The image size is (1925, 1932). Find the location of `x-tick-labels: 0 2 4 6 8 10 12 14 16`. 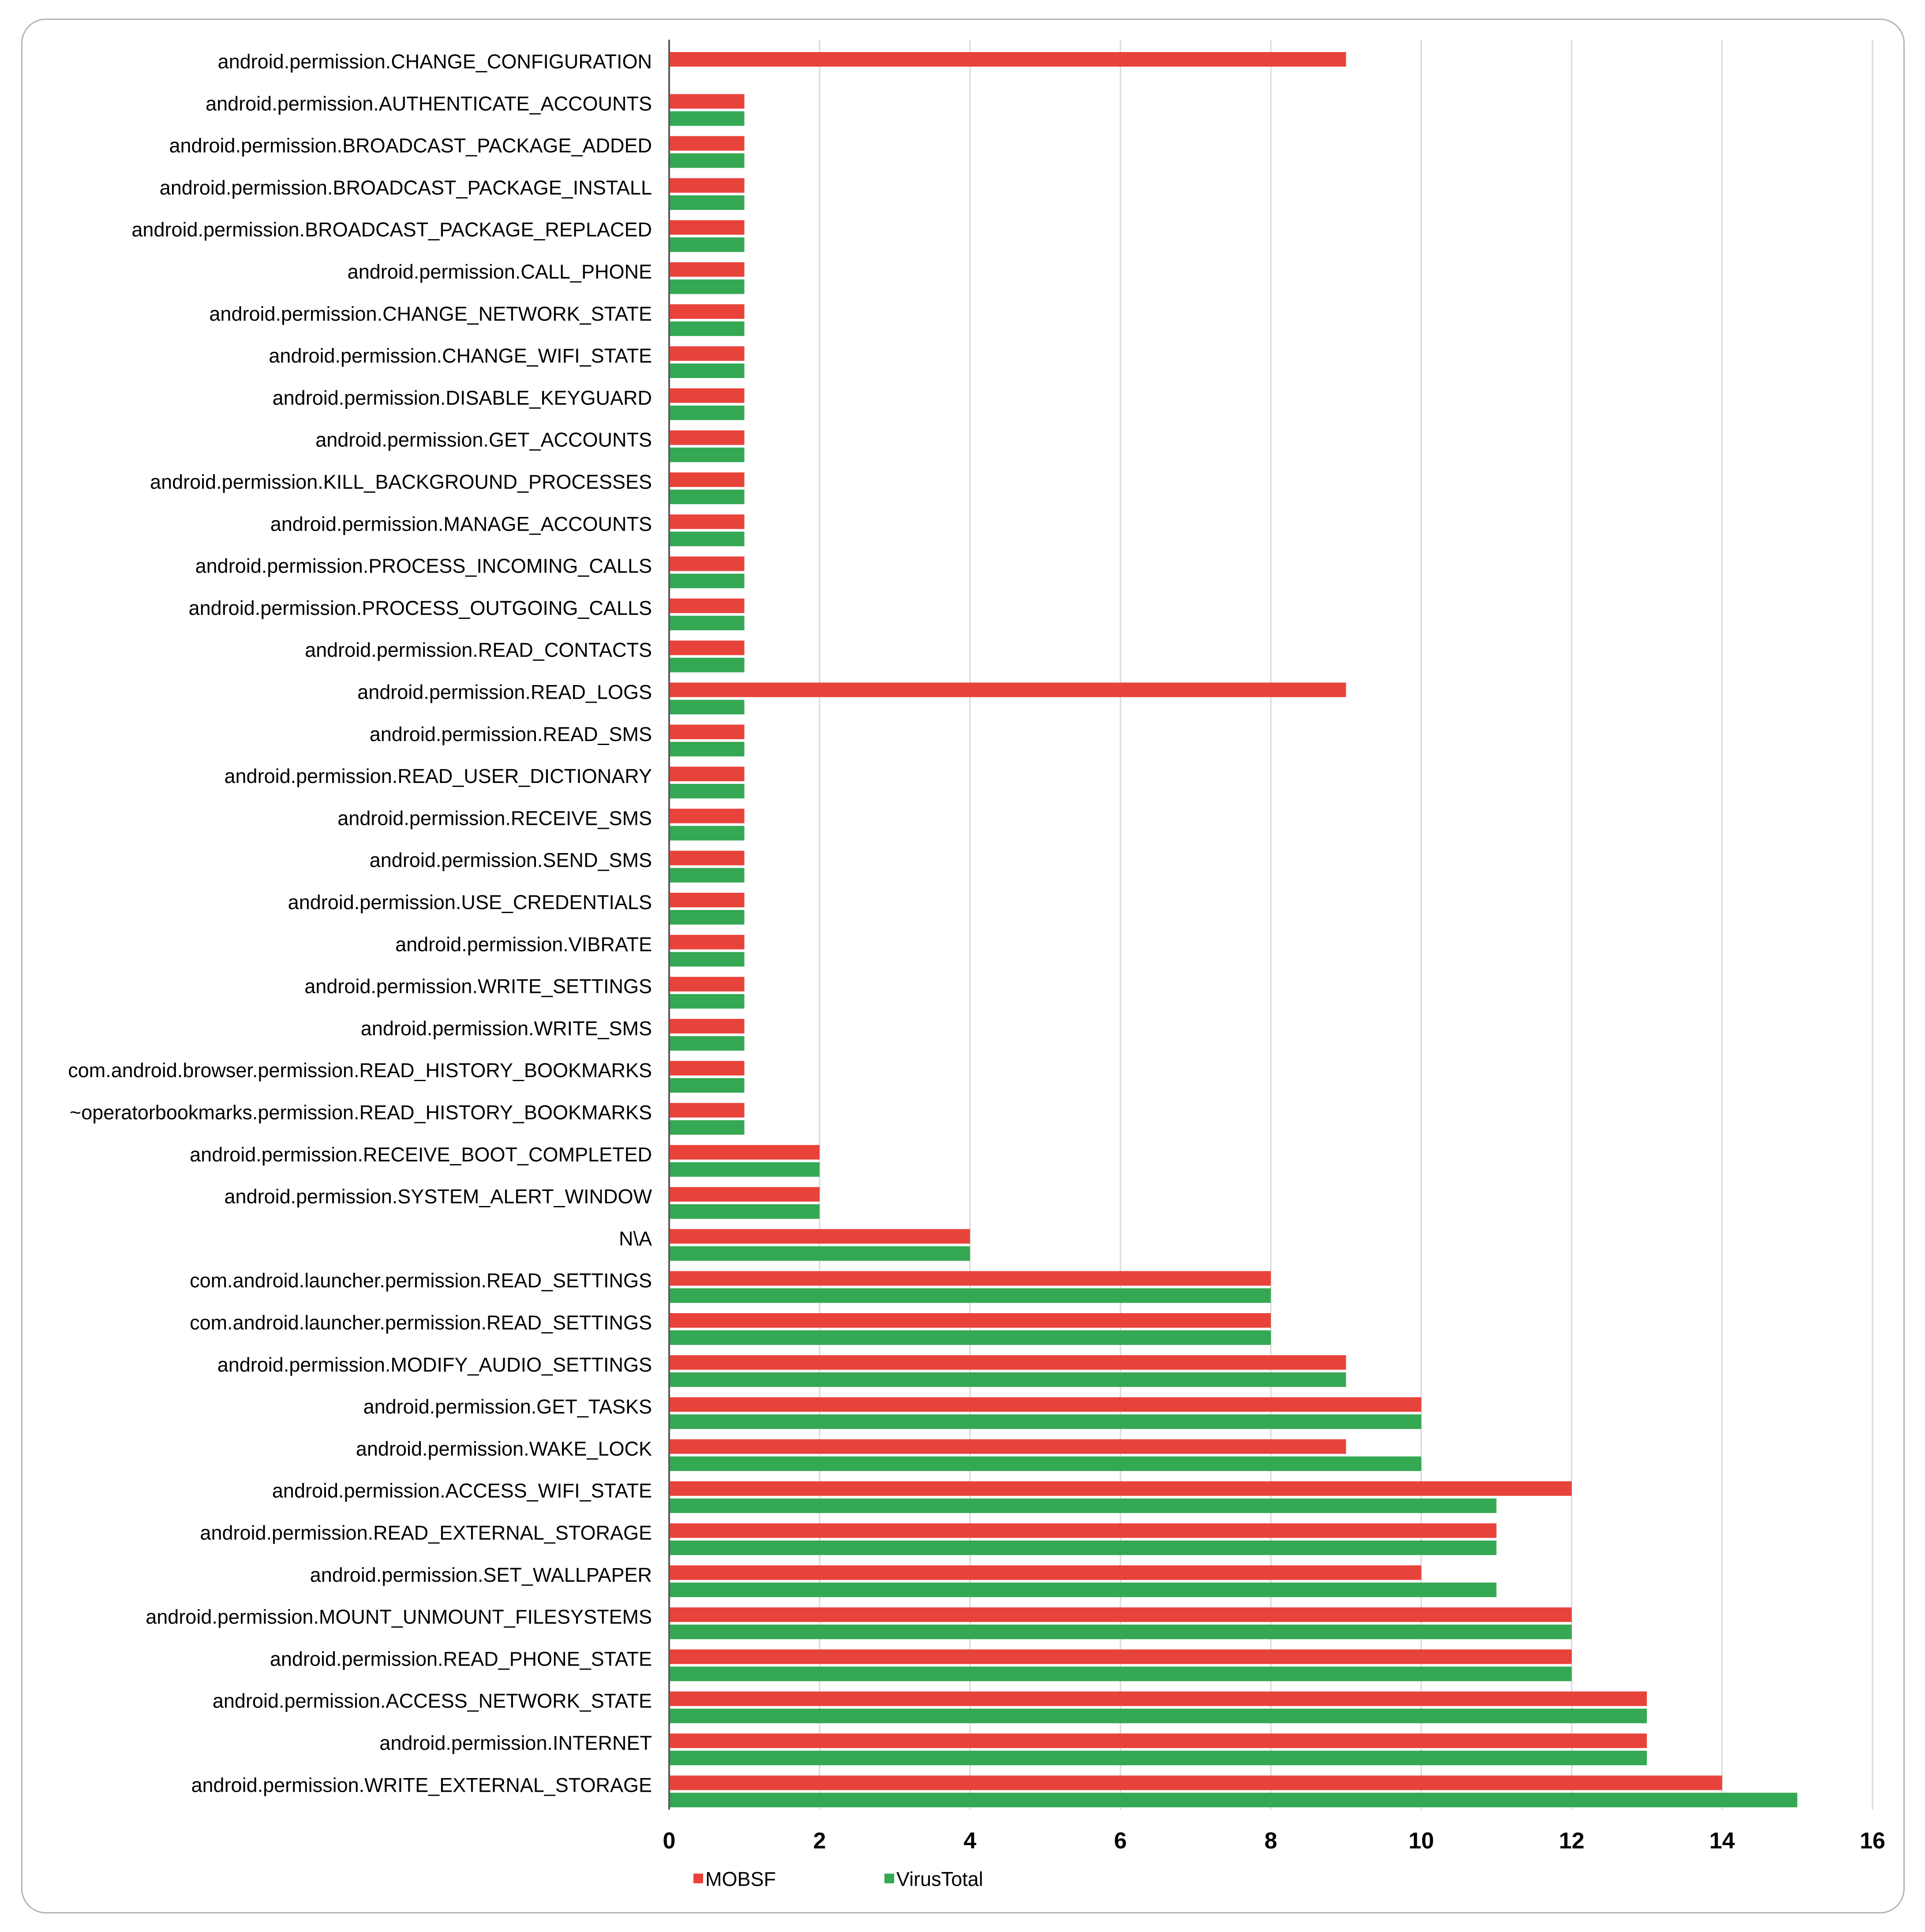

x-tick-labels: 0 2 4 6 8 10 12 14 16 is located at coordinates (1274, 1841).